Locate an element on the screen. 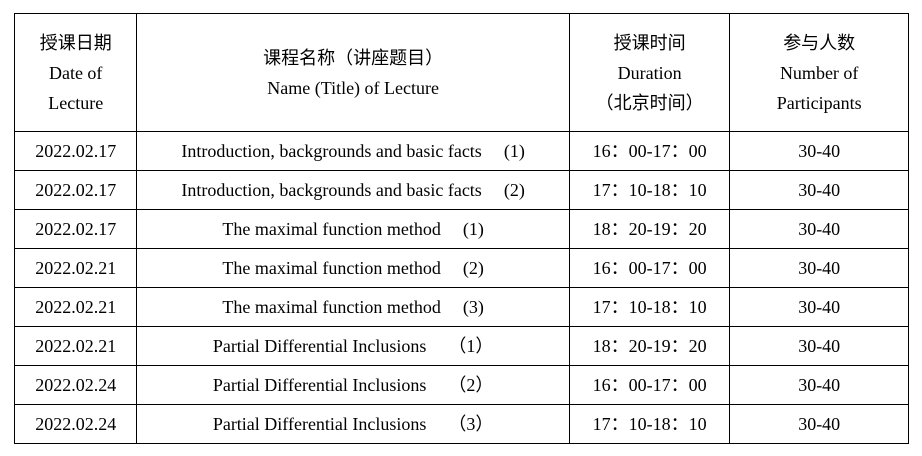 This screenshot has width=922, height=456. header-participants-zh: 参与人数 is located at coordinates (819, 42).